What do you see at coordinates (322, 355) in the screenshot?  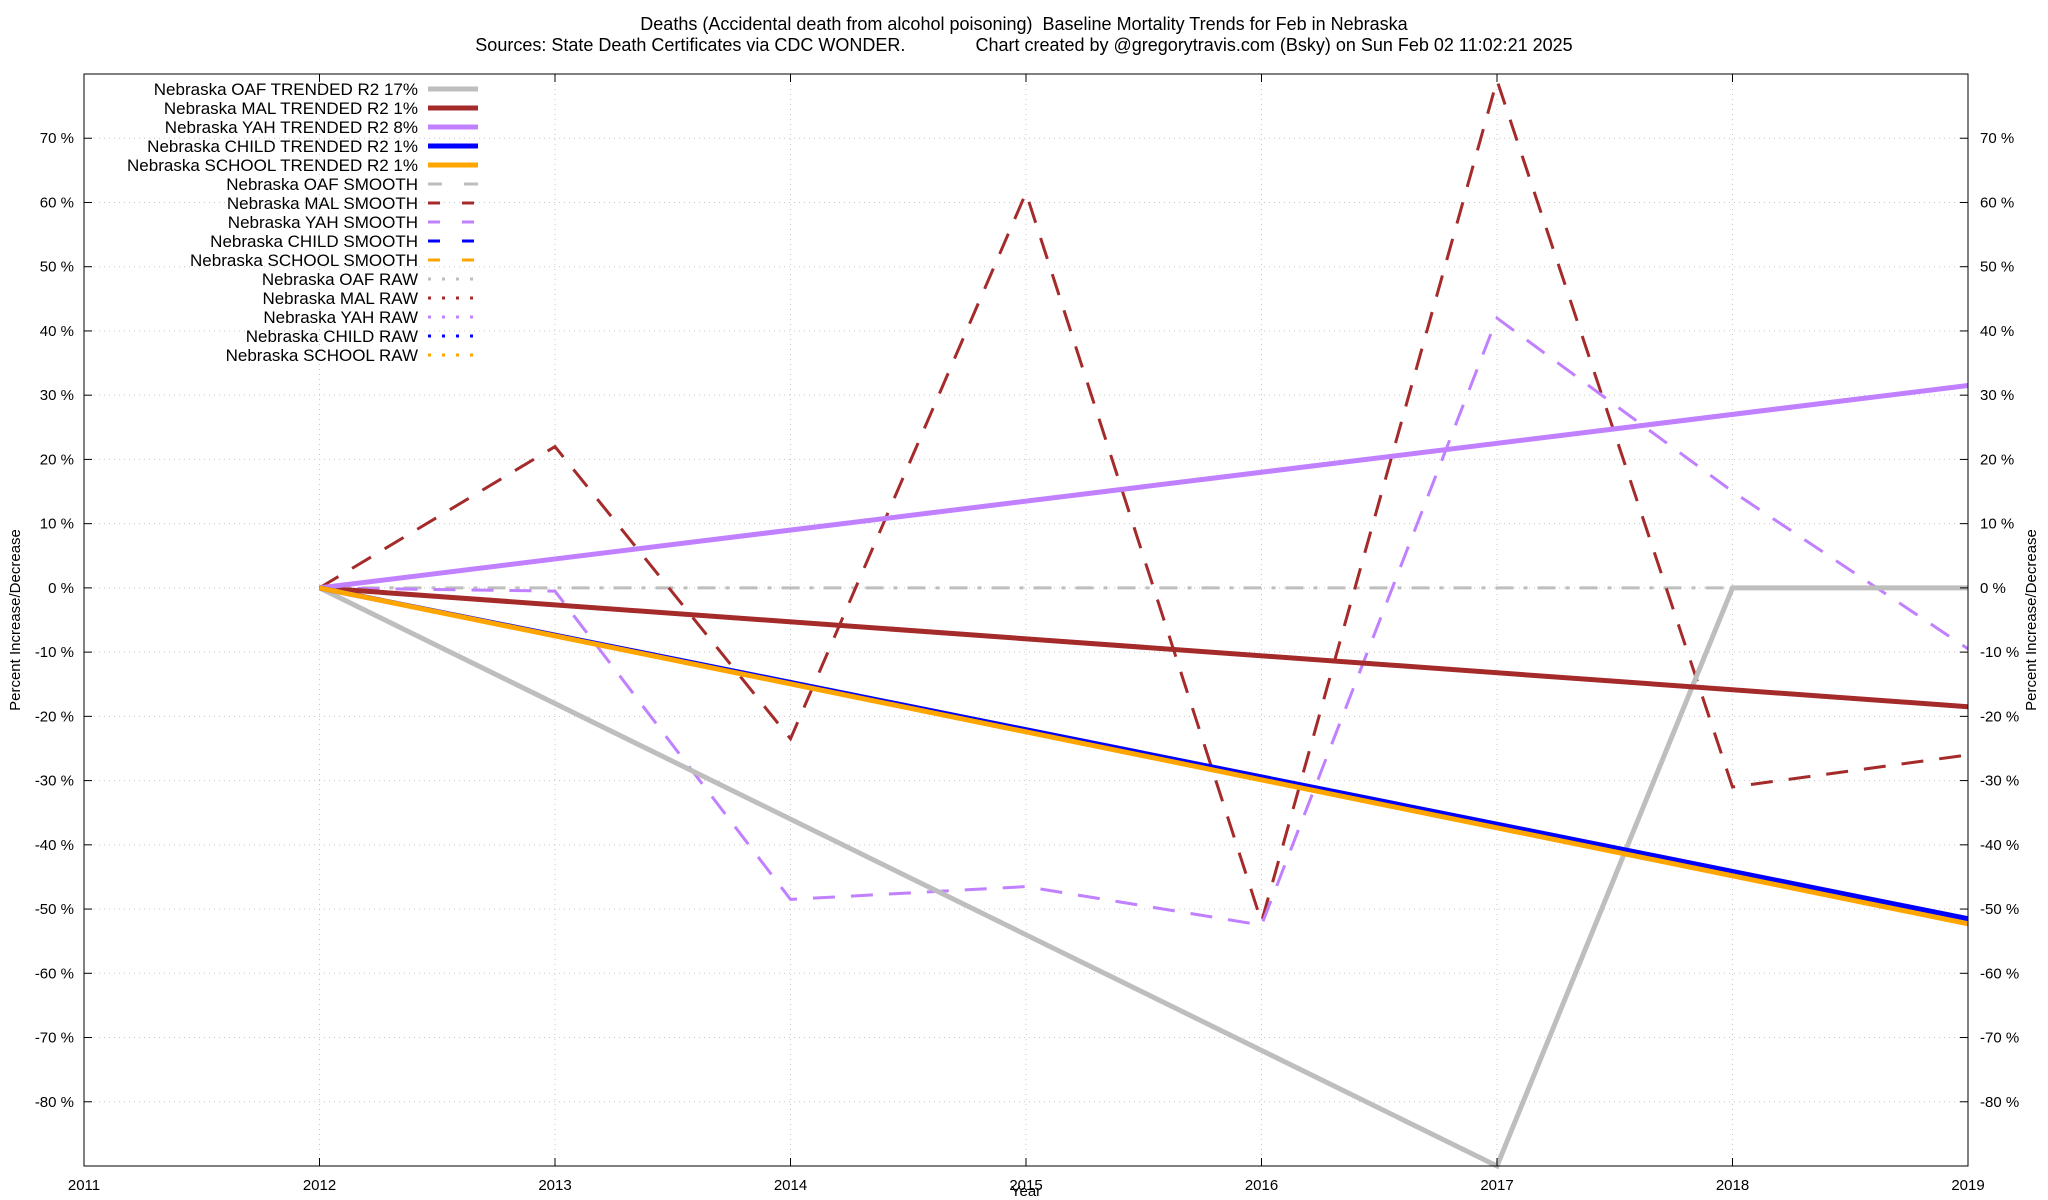 I see `legend-label: Nebraska SCHOOL RAW` at bounding box center [322, 355].